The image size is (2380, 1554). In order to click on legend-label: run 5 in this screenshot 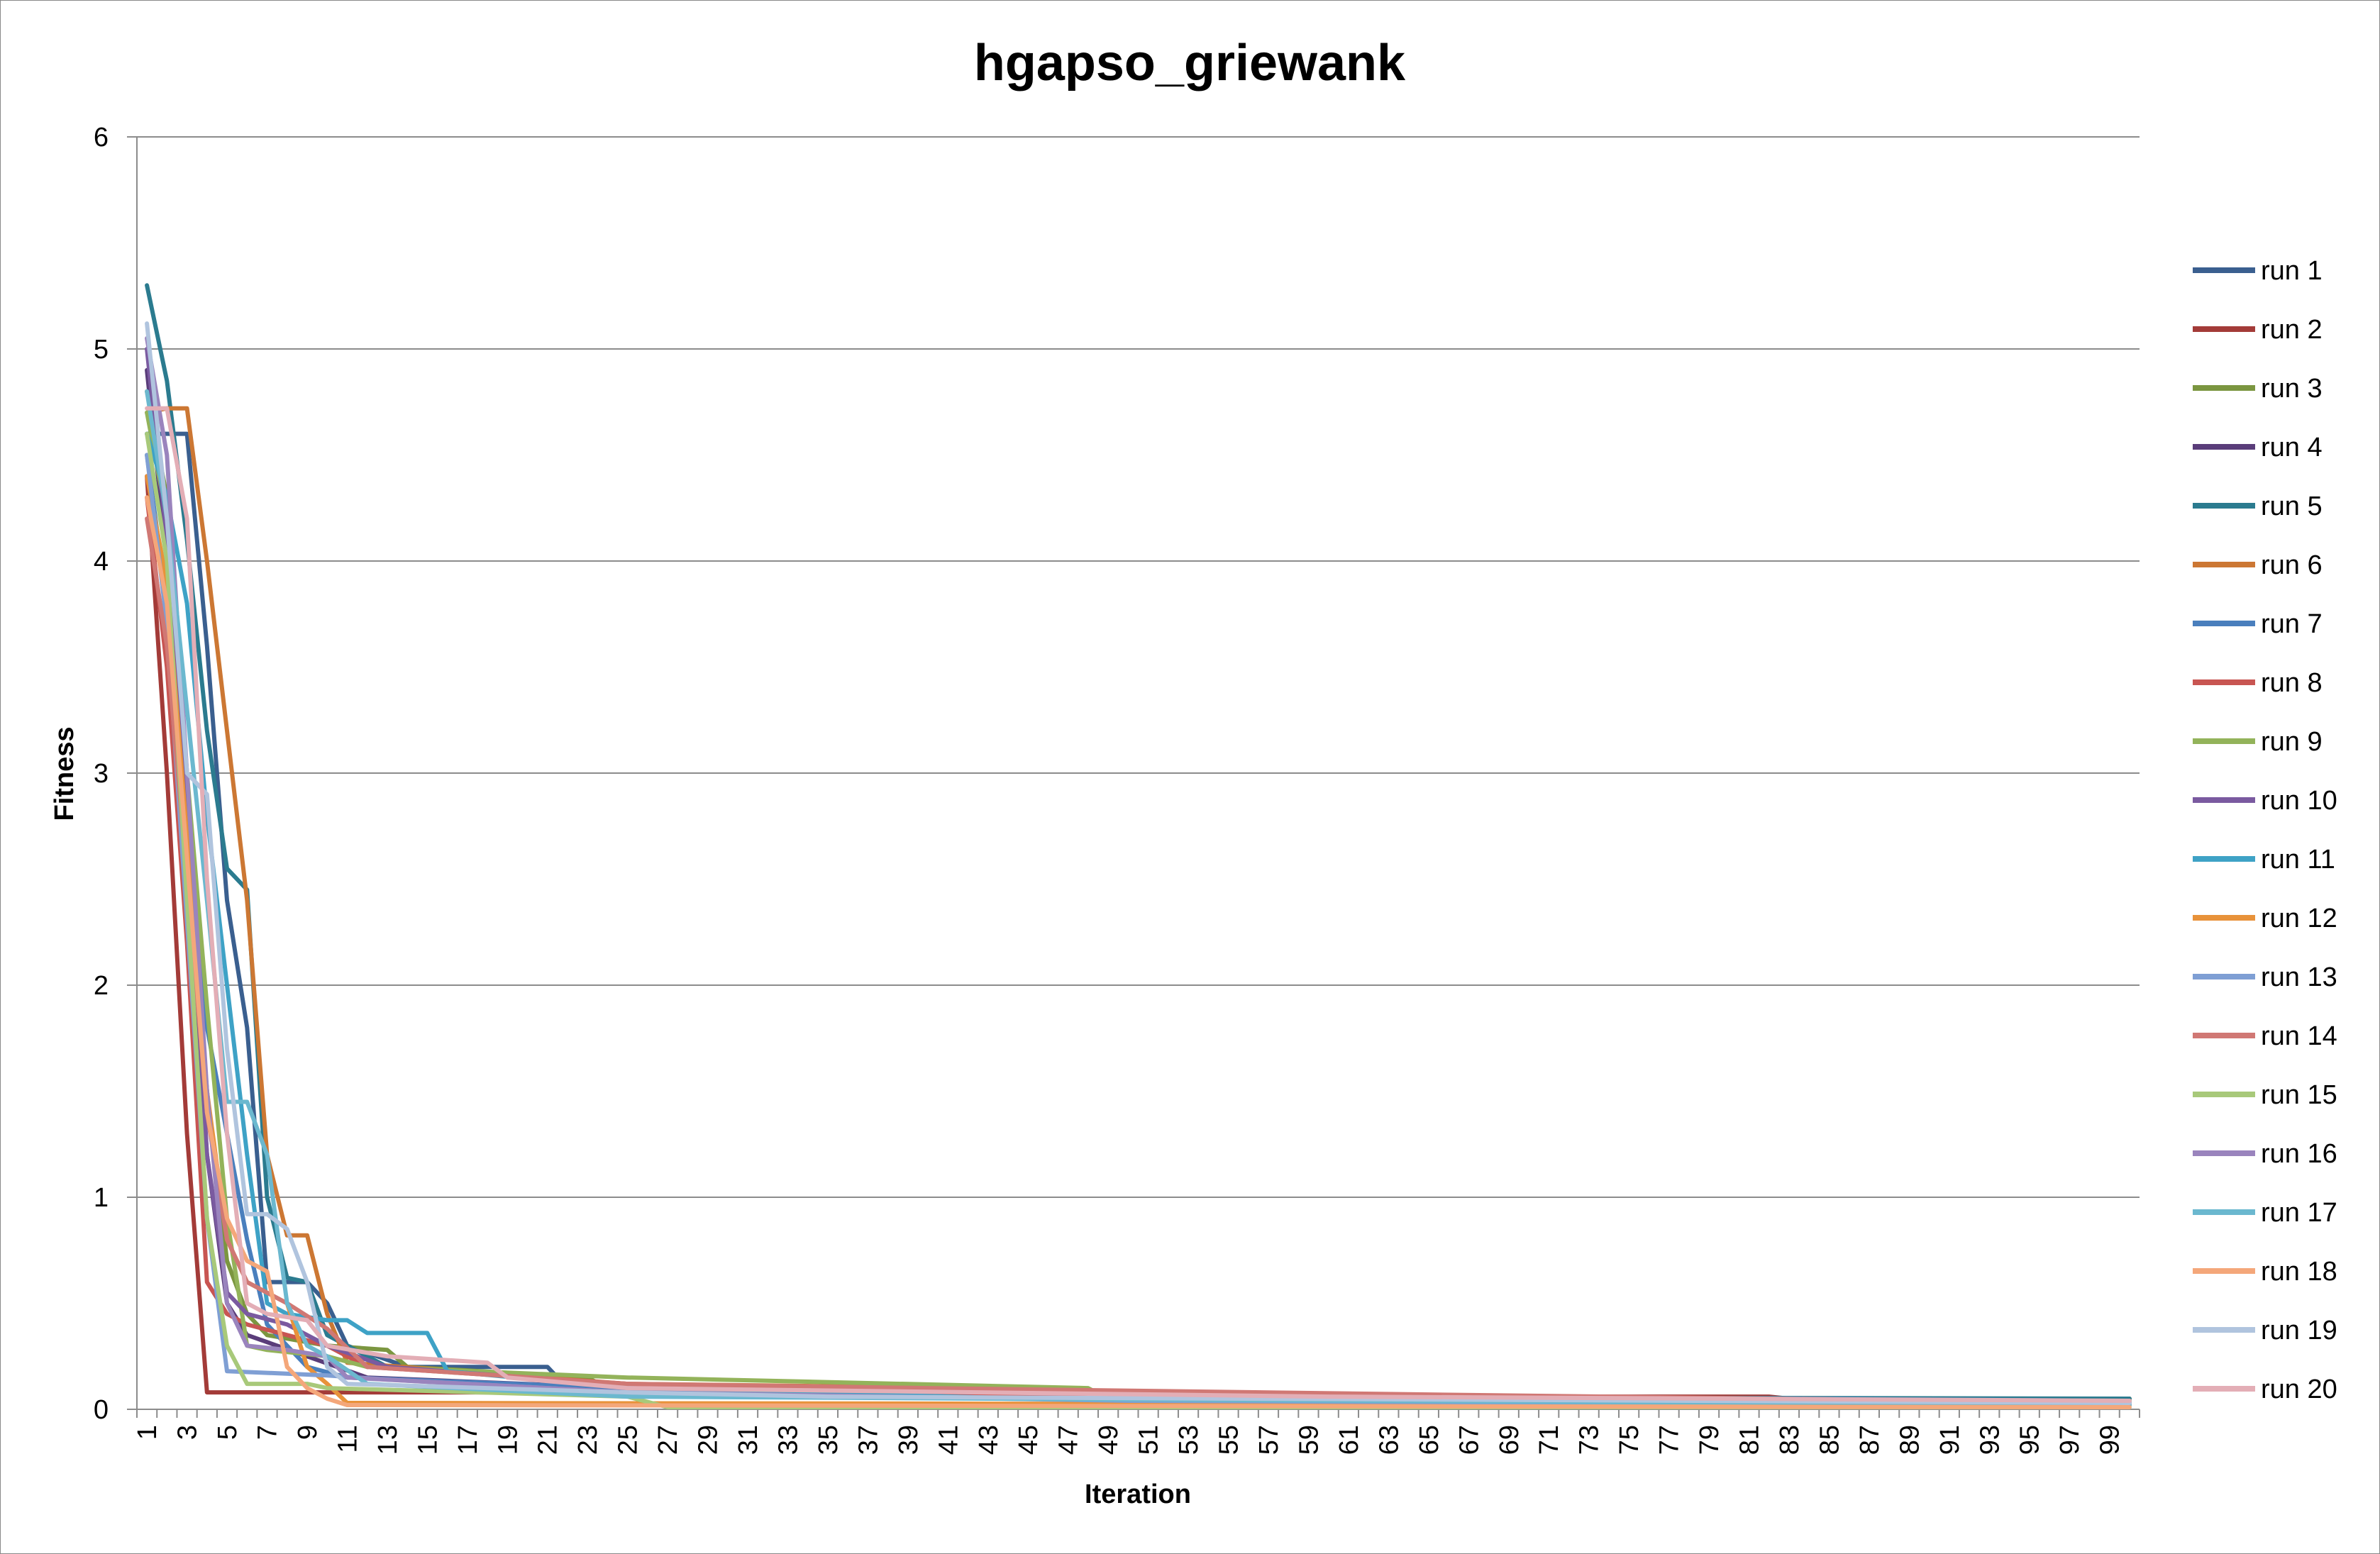, I will do `click(2292, 506)`.